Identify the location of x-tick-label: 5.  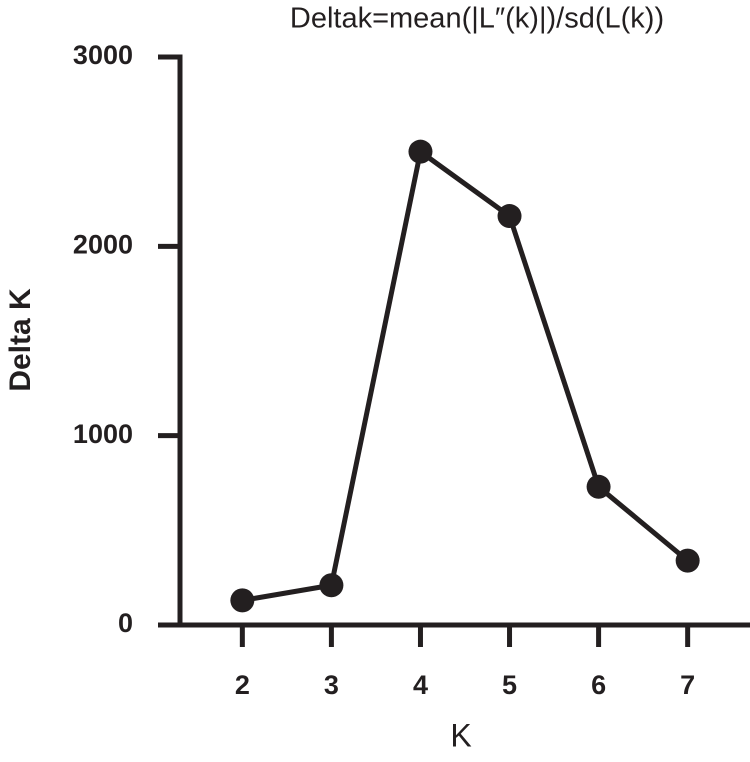
(509, 685).